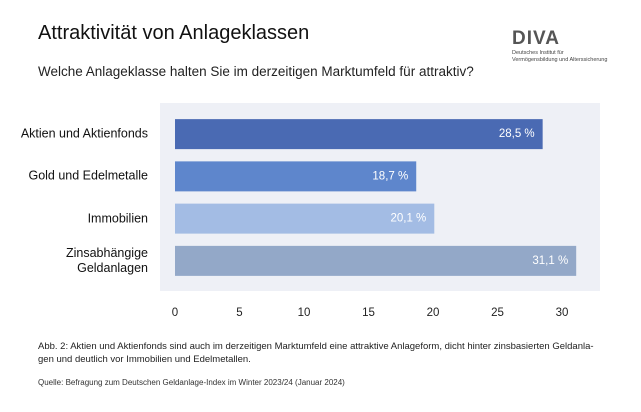  What do you see at coordinates (106, 260) in the screenshot?
I see `y-tick-label: Zinsabhängige Geldanlagen` at bounding box center [106, 260].